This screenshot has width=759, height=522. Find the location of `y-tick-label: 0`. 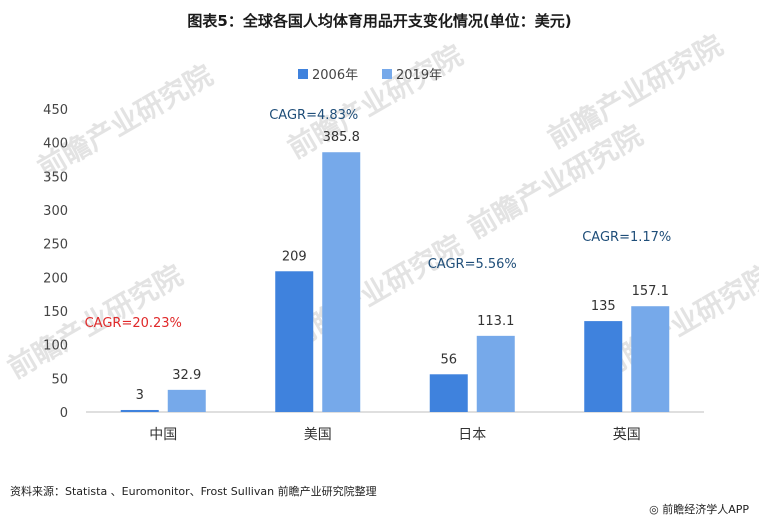

y-tick-label: 0 is located at coordinates (64, 413).